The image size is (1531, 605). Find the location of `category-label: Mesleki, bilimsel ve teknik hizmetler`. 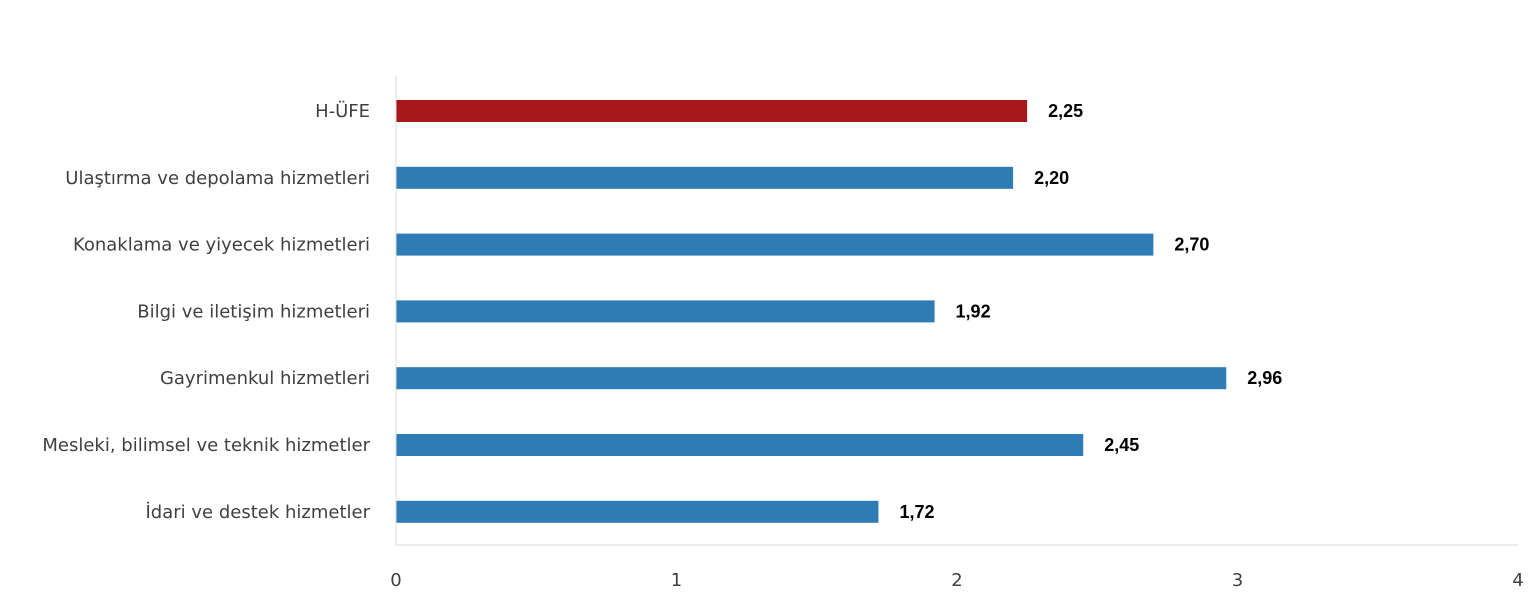

category-label: Mesleki, bilimsel ve teknik hizmetler is located at coordinates (206, 445).